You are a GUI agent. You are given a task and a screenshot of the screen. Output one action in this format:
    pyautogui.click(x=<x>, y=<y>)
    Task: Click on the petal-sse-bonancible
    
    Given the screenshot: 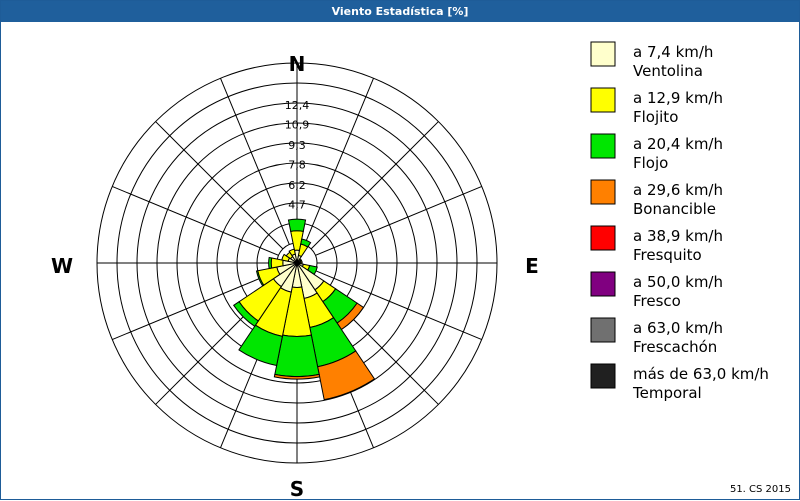 What is the action you would take?
    pyautogui.click(x=346, y=375)
    